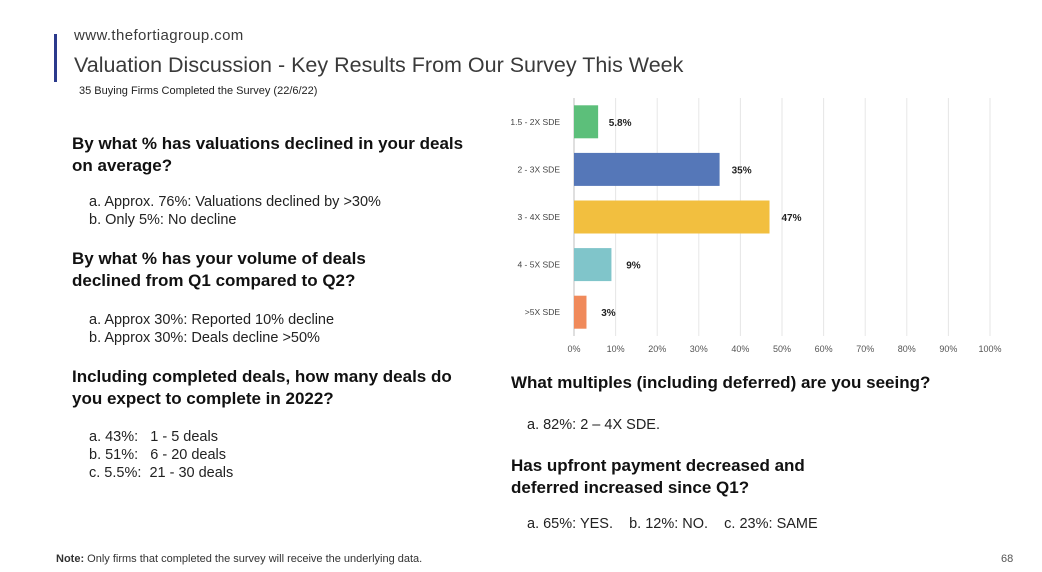 This screenshot has height=572, width=1042. What do you see at coordinates (212, 320) in the screenshot?
I see `answer-2a: a. Approx 30%: Reported 10% decline` at bounding box center [212, 320].